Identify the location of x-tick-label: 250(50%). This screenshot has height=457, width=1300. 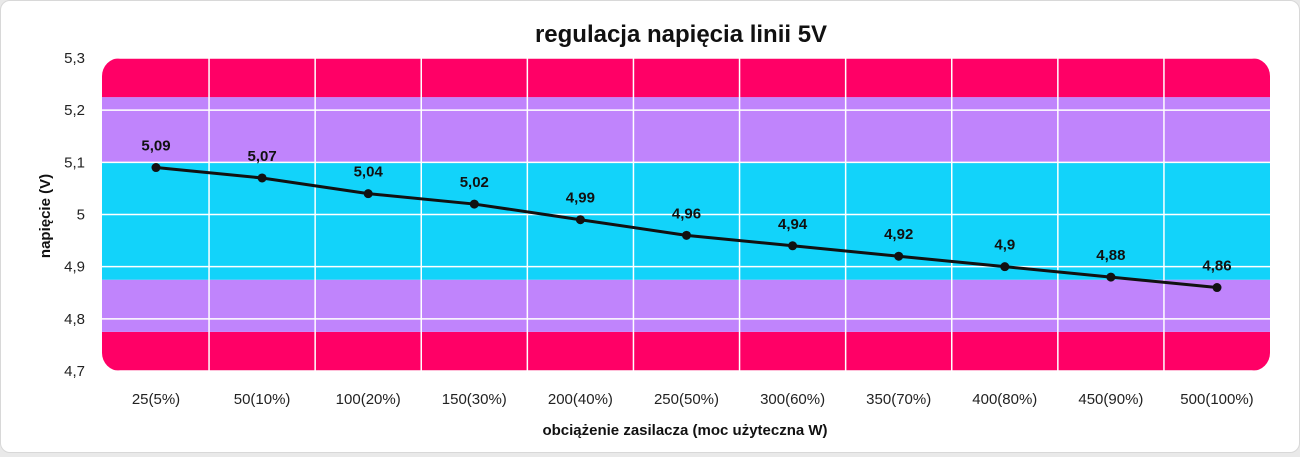
(686, 399).